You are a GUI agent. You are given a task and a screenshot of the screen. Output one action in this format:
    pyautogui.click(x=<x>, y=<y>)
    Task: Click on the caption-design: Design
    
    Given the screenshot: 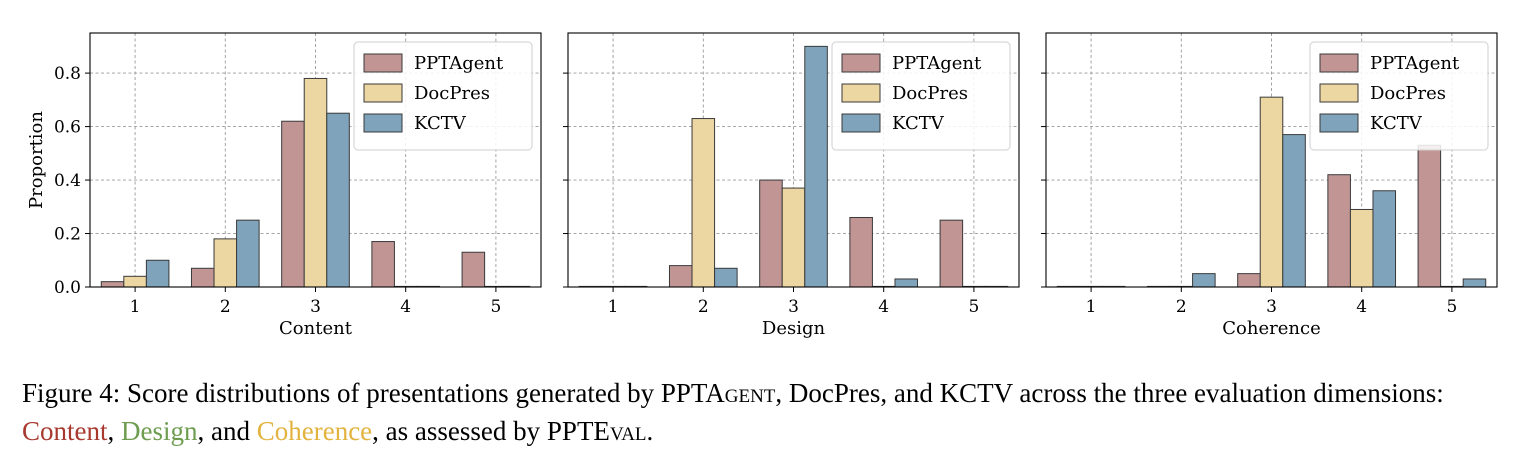 What is the action you would take?
    pyautogui.click(x=159, y=431)
    